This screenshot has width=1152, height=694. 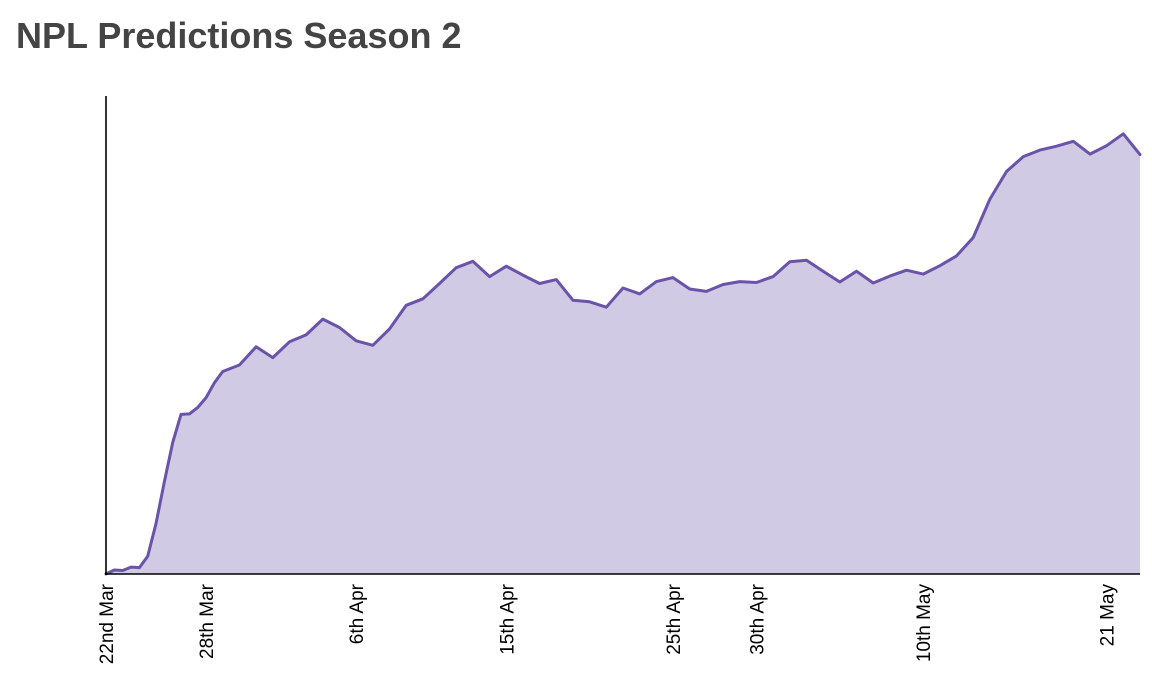 What do you see at coordinates (1108, 615) in the screenshot?
I see `x-tick-label-7: 21 May` at bounding box center [1108, 615].